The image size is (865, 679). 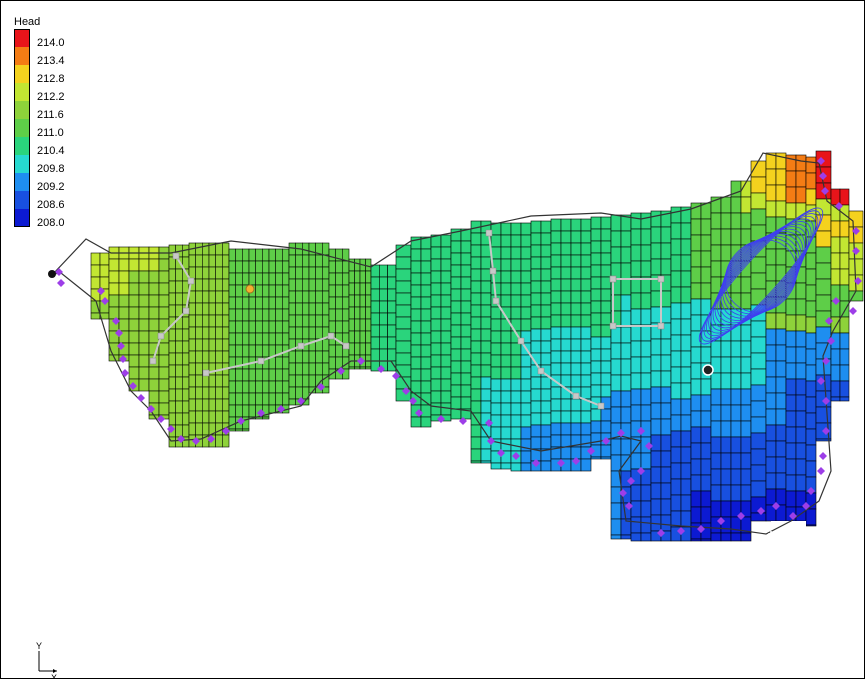 I want to click on stream-node, so click(x=206, y=373).